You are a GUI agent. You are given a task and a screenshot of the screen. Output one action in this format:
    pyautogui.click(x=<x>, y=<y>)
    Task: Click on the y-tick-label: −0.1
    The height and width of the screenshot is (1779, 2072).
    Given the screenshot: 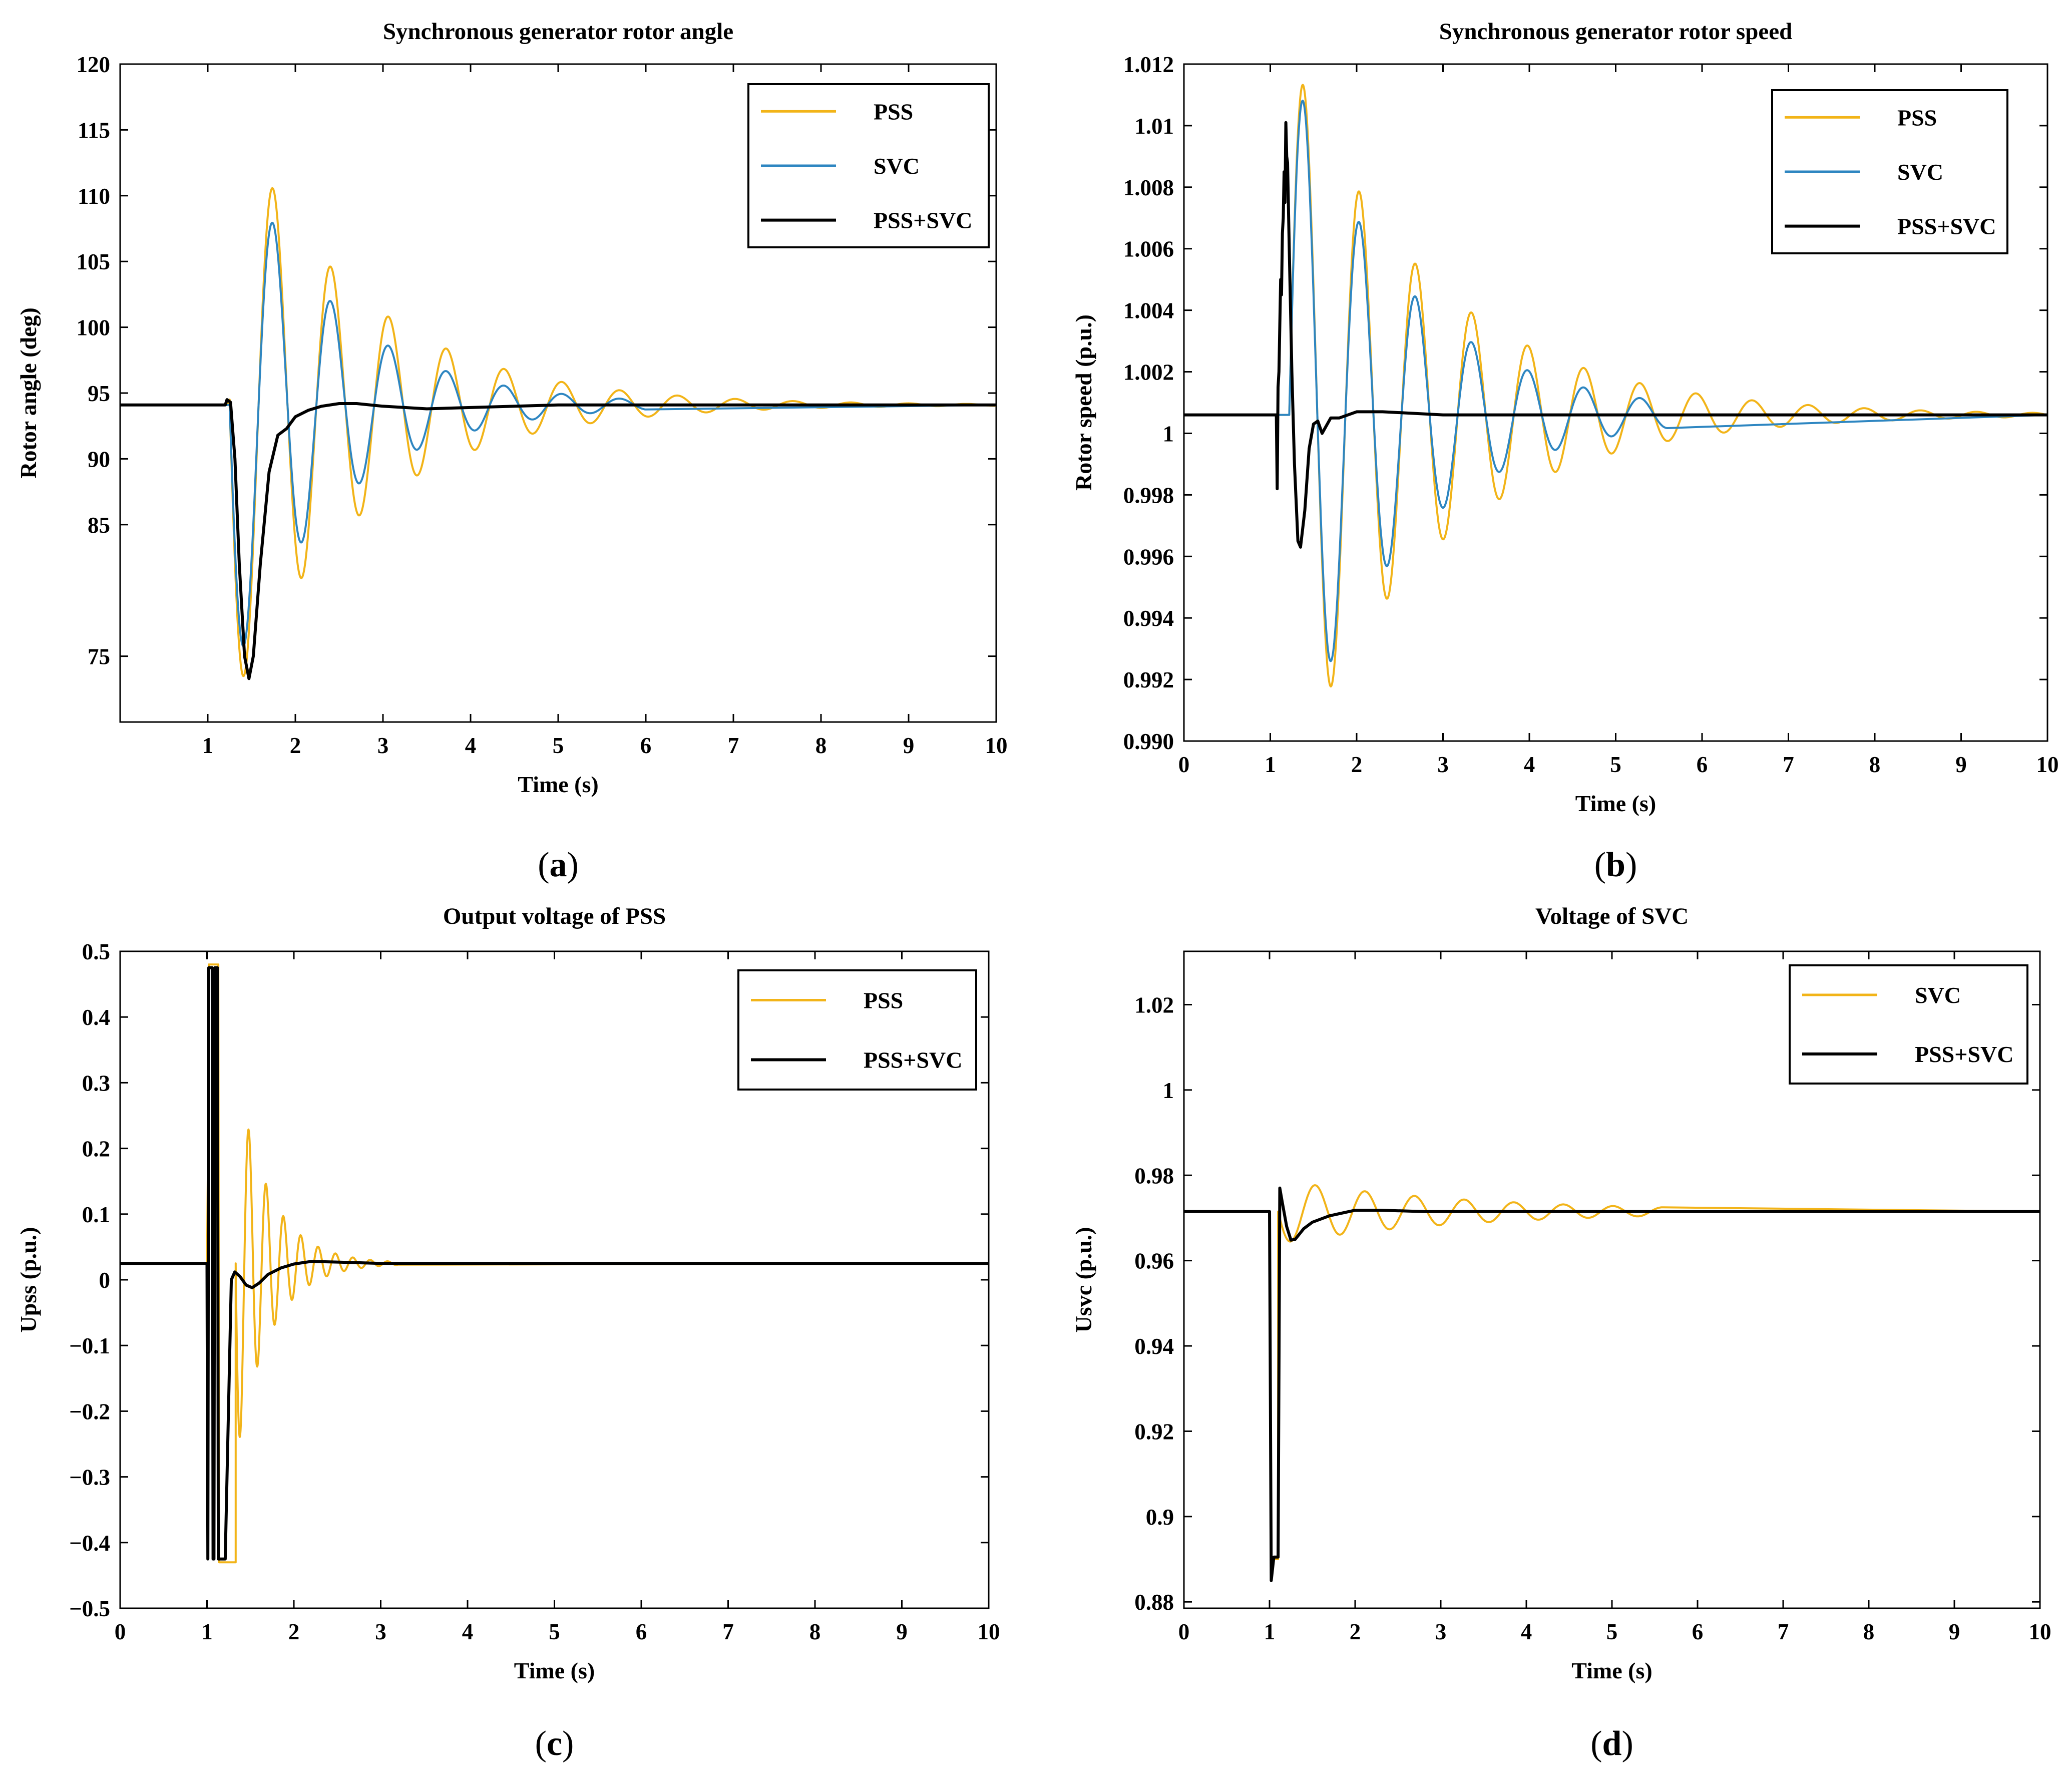 What is the action you would take?
    pyautogui.click(x=90, y=1345)
    